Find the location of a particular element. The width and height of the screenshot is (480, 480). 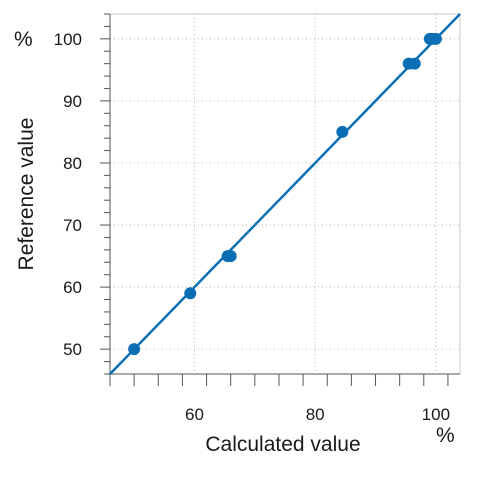

x-tick-label: 60 is located at coordinates (194, 414).